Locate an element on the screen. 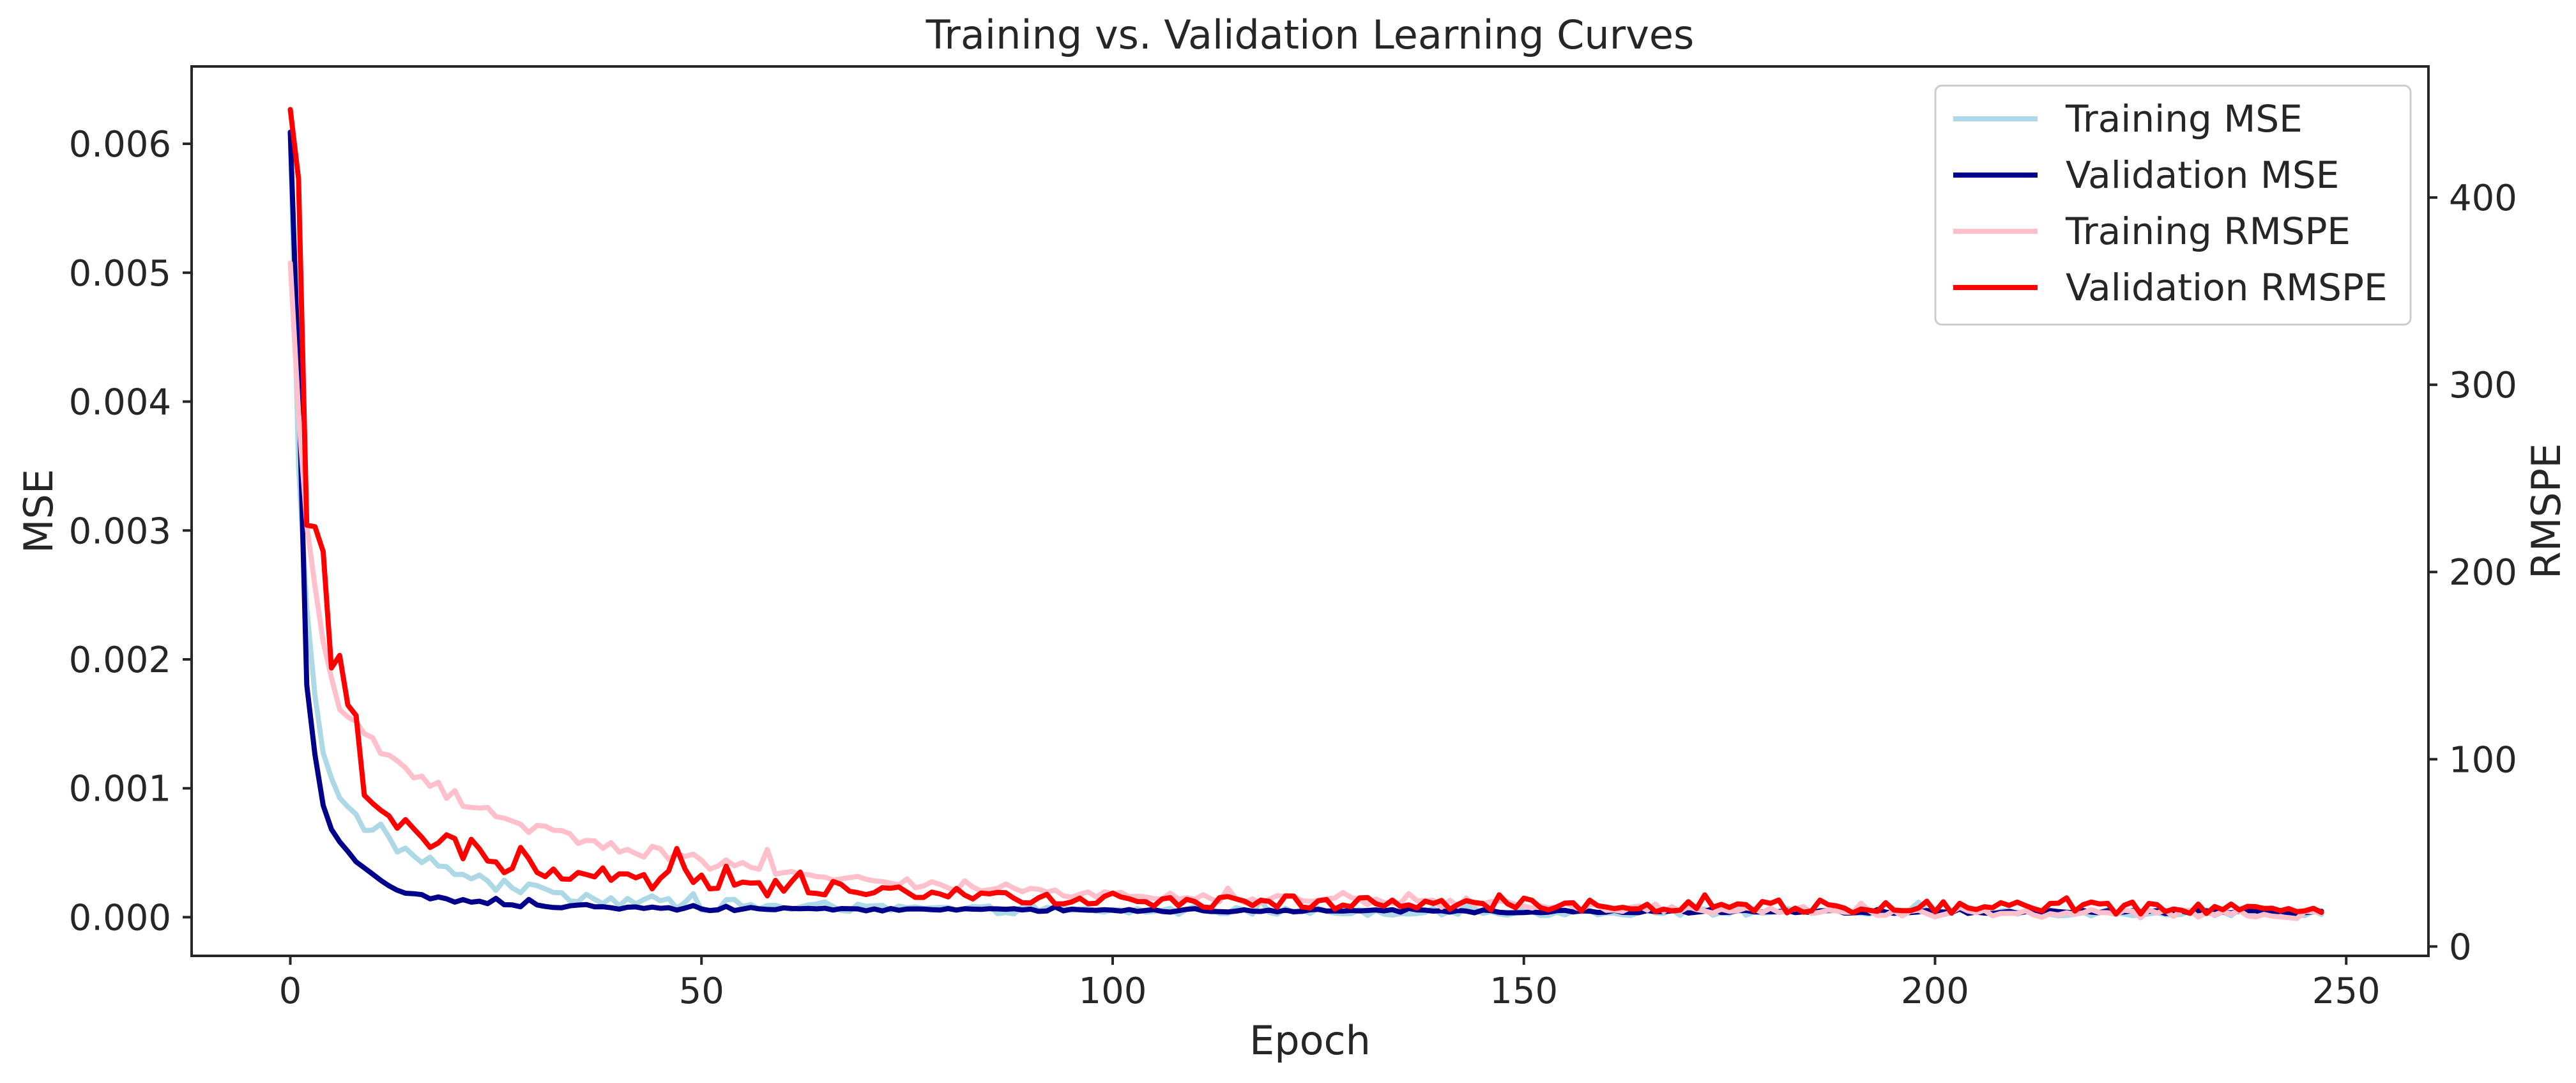 The image size is (2576, 1083). y-left-tick-label: 0.003 is located at coordinates (120, 531).